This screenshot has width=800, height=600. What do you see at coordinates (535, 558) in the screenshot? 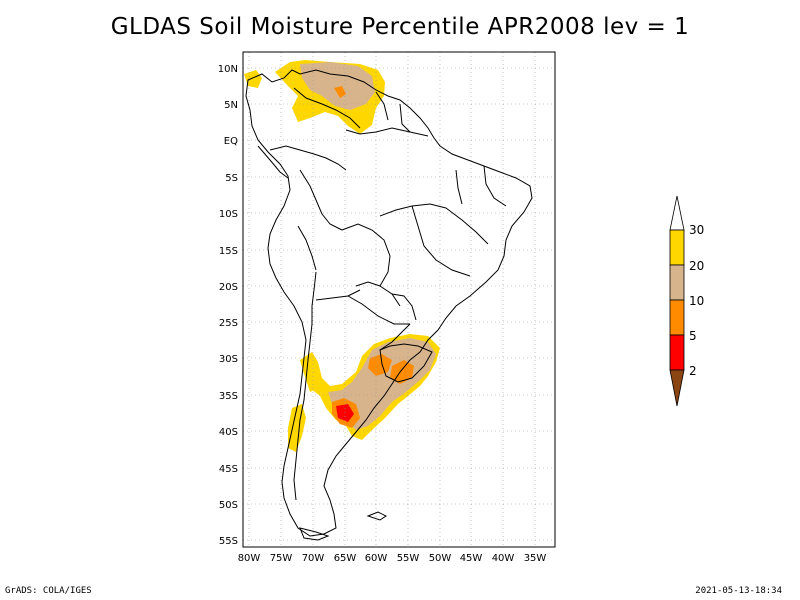
I see `lon-label: 35W` at bounding box center [535, 558].